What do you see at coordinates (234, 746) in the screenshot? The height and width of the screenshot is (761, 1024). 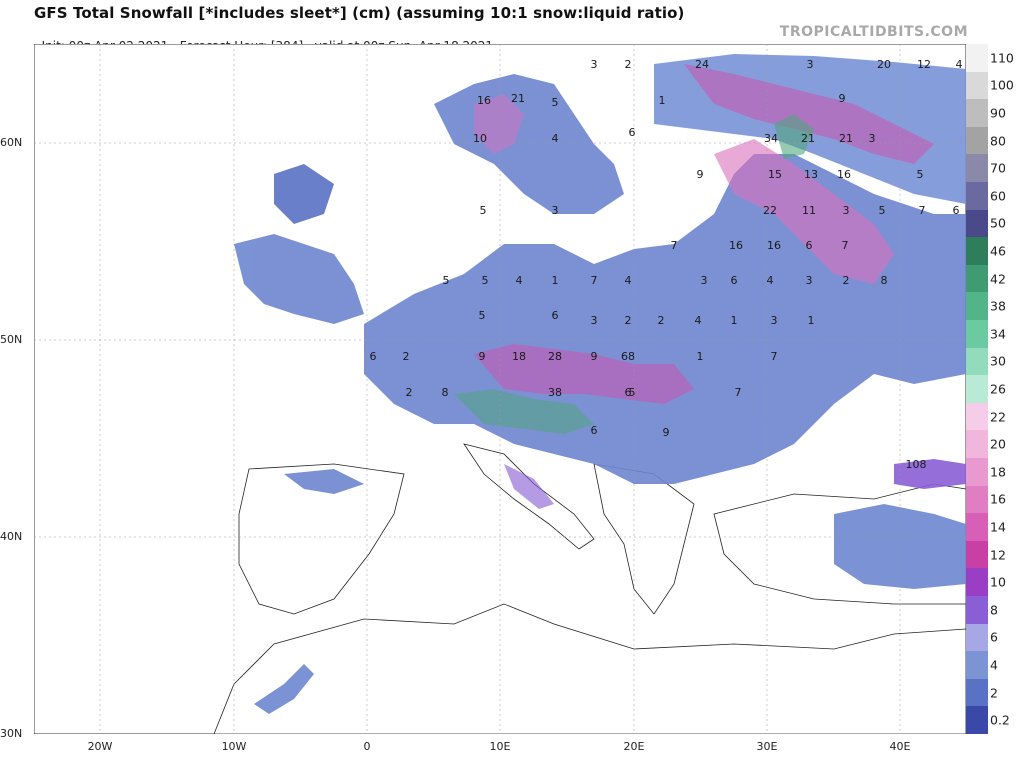 I see `lon-label-10w: 10W` at bounding box center [234, 746].